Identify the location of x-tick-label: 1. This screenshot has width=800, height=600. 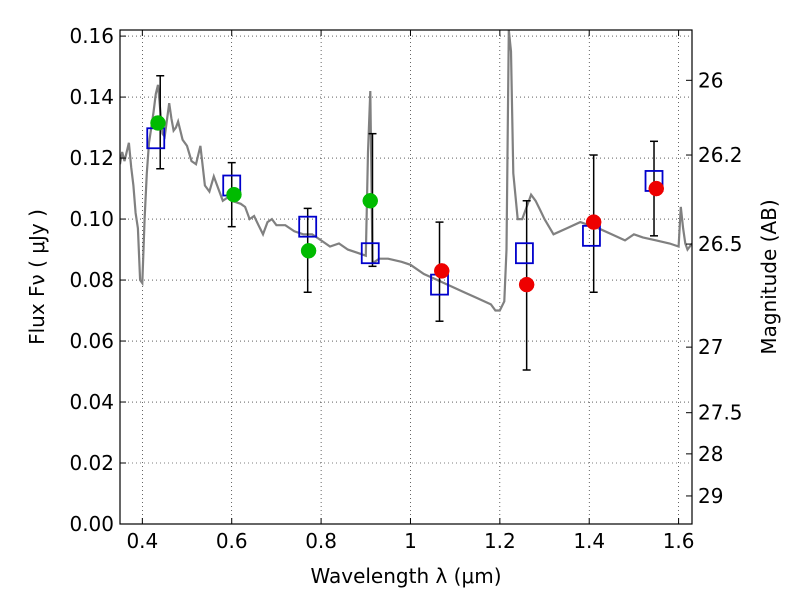
(410, 541).